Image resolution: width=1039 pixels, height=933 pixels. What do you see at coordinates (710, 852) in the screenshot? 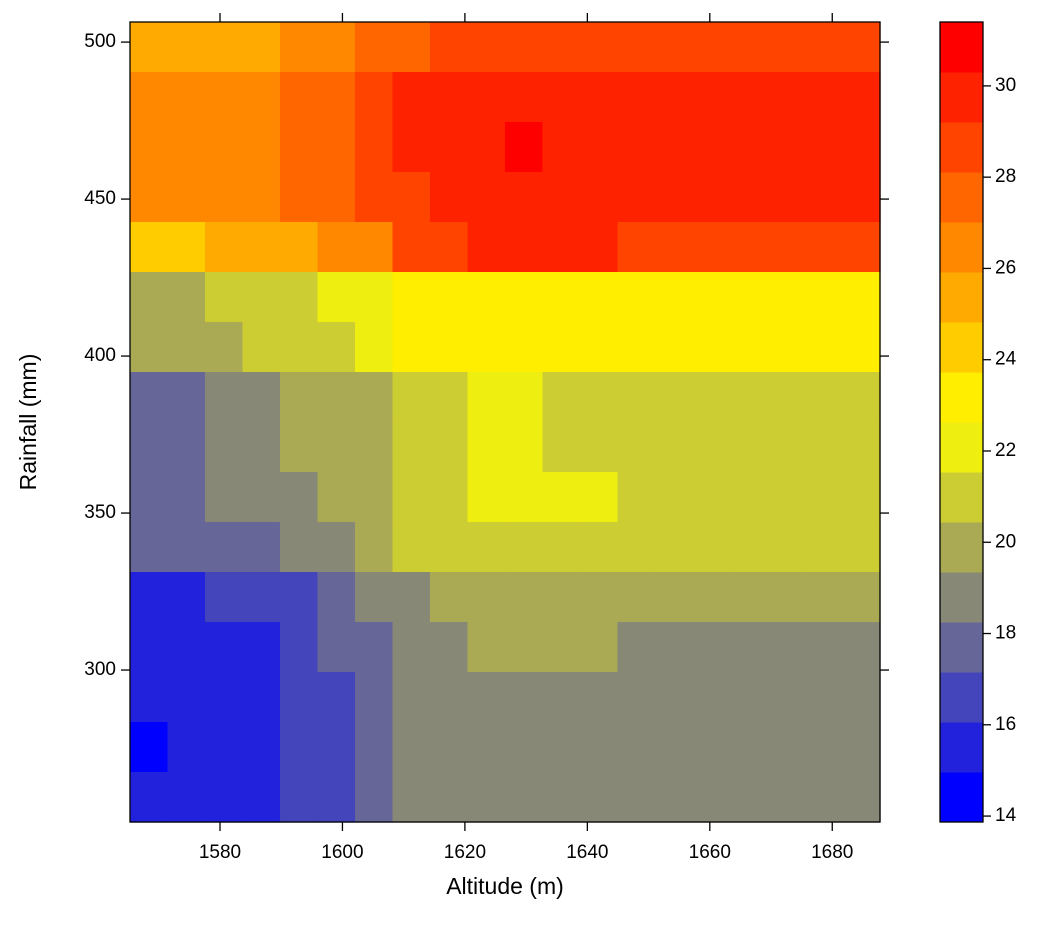
I see `x-tick-label: 1660` at bounding box center [710, 852].